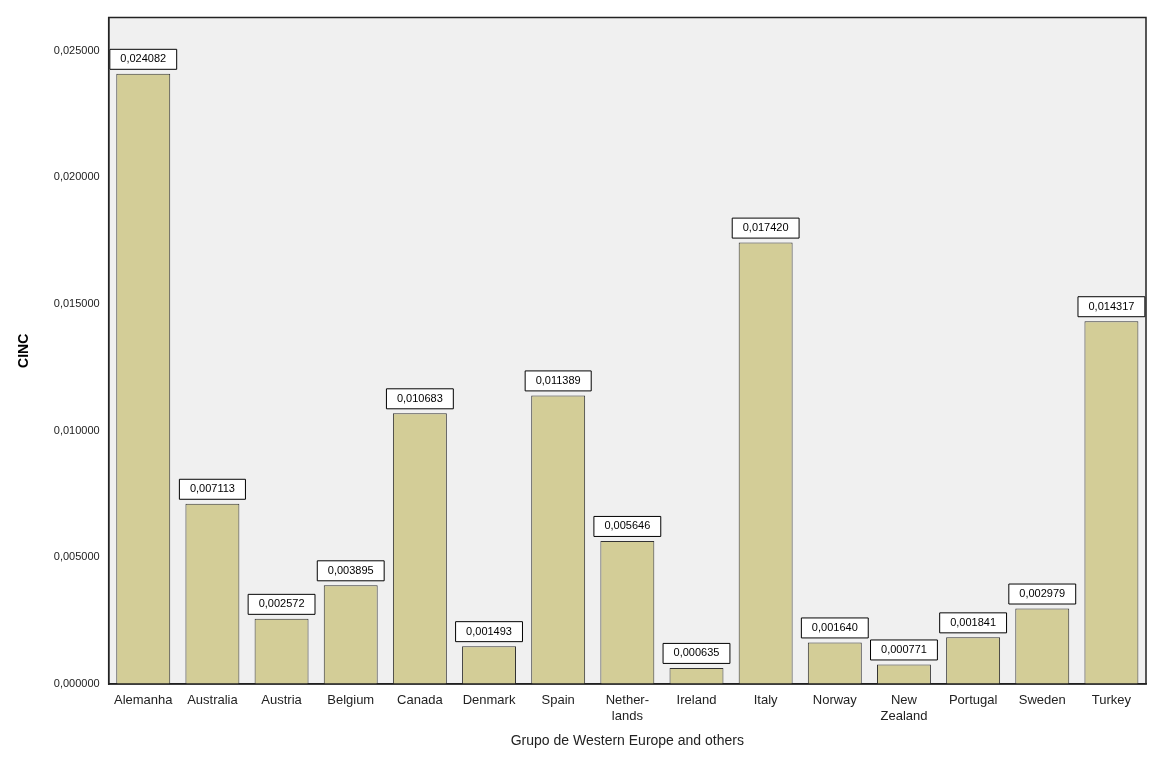  What do you see at coordinates (351, 700) in the screenshot?
I see `x-tick-label: Belgium` at bounding box center [351, 700].